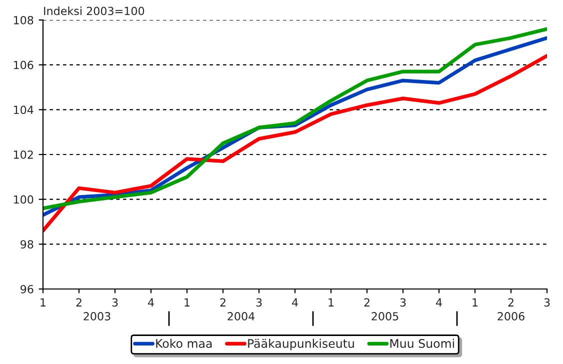 The image size is (563, 364). I want to click on text: 2004, so click(241, 316).